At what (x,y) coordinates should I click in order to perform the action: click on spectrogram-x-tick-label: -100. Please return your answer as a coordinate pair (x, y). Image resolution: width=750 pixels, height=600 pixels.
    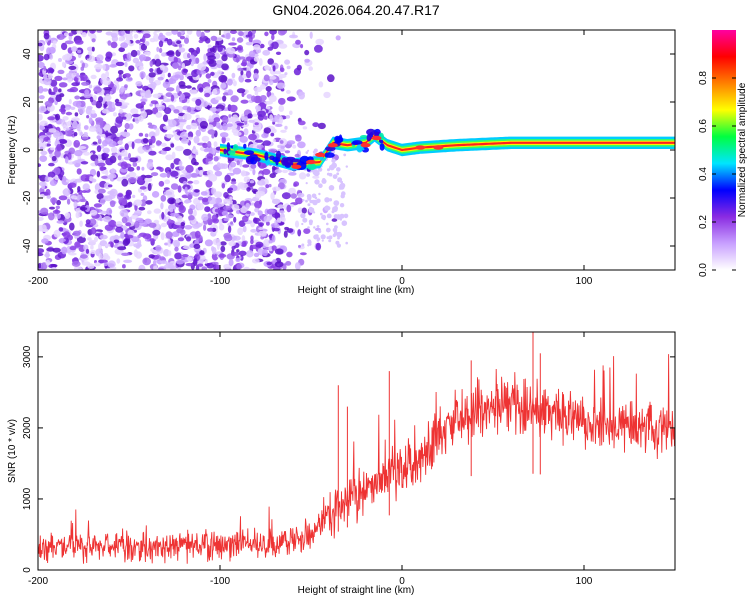
    Looking at the image, I should click on (220, 281).